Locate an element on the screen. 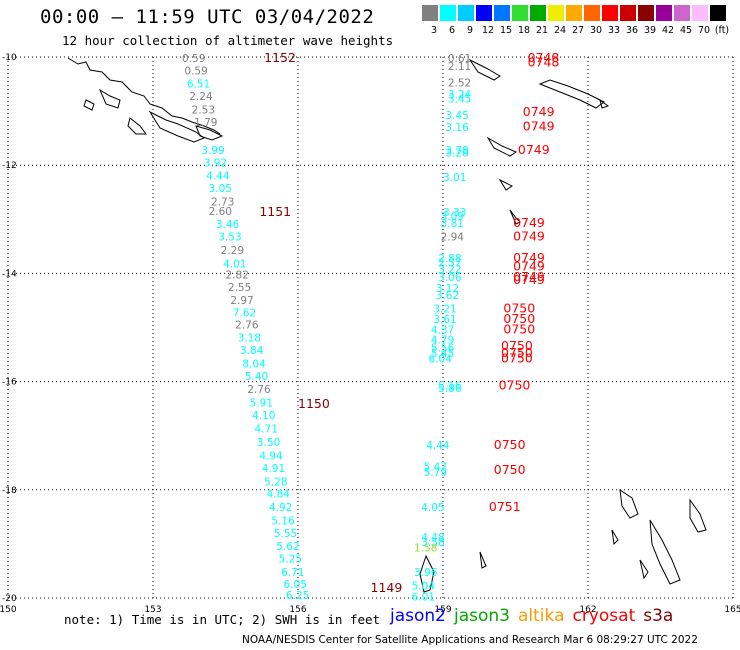  coastline-island-m is located at coordinates (665, 552).